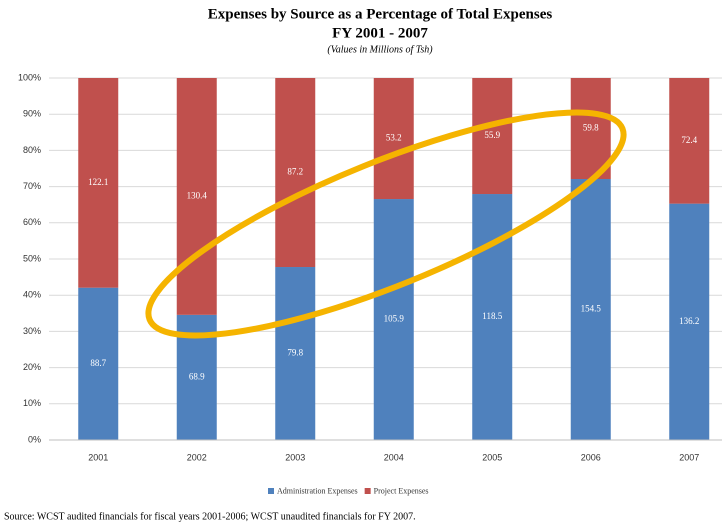 Image resolution: width=727 pixels, height=528 pixels. I want to click on y-tick-label: 50%, so click(32, 258).